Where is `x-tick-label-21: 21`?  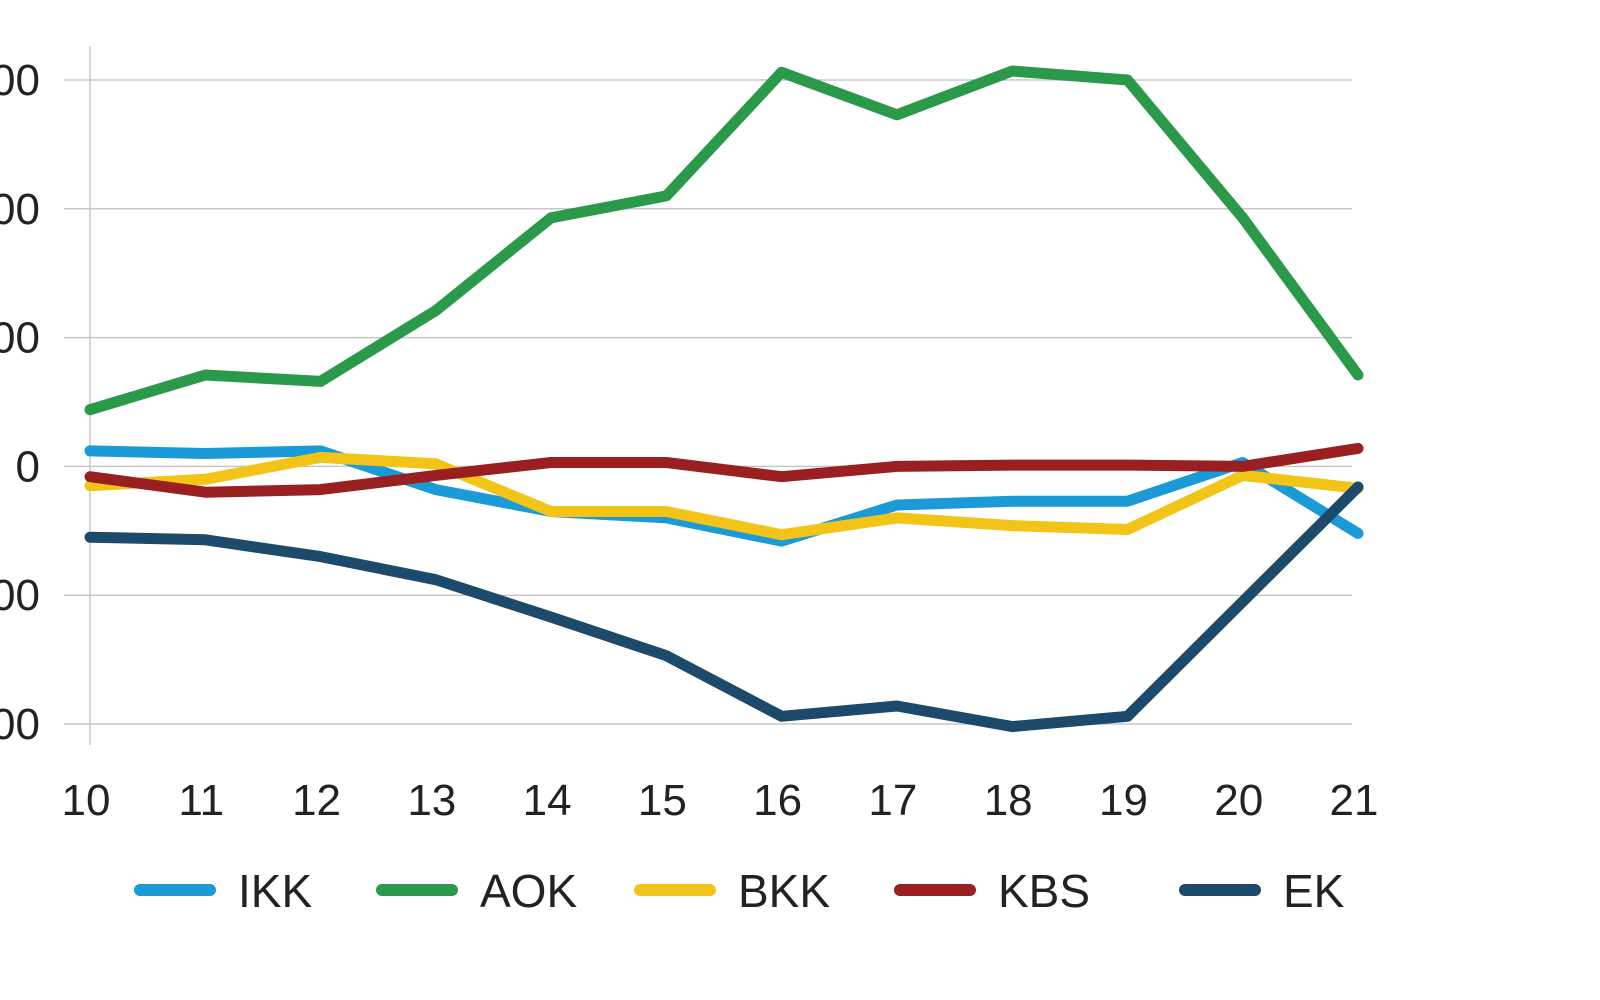 x-tick-label-21: 21 is located at coordinates (1354, 800).